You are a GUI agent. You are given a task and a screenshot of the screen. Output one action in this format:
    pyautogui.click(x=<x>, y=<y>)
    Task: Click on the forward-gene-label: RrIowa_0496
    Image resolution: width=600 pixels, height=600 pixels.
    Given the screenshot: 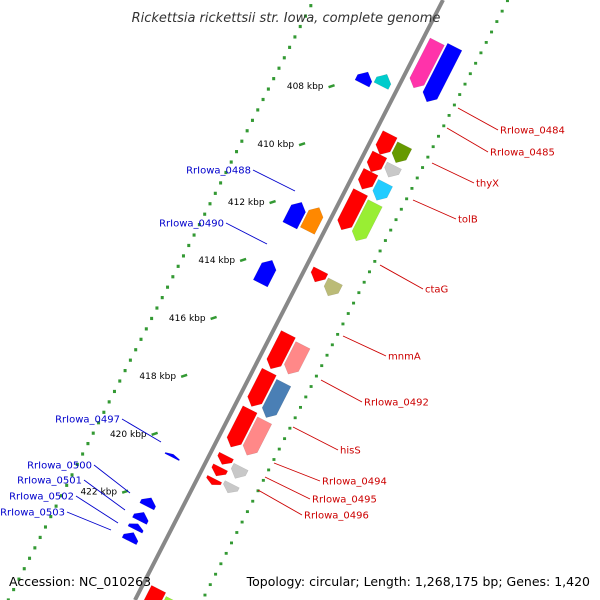 What is the action you would take?
    pyautogui.click(x=336, y=516)
    